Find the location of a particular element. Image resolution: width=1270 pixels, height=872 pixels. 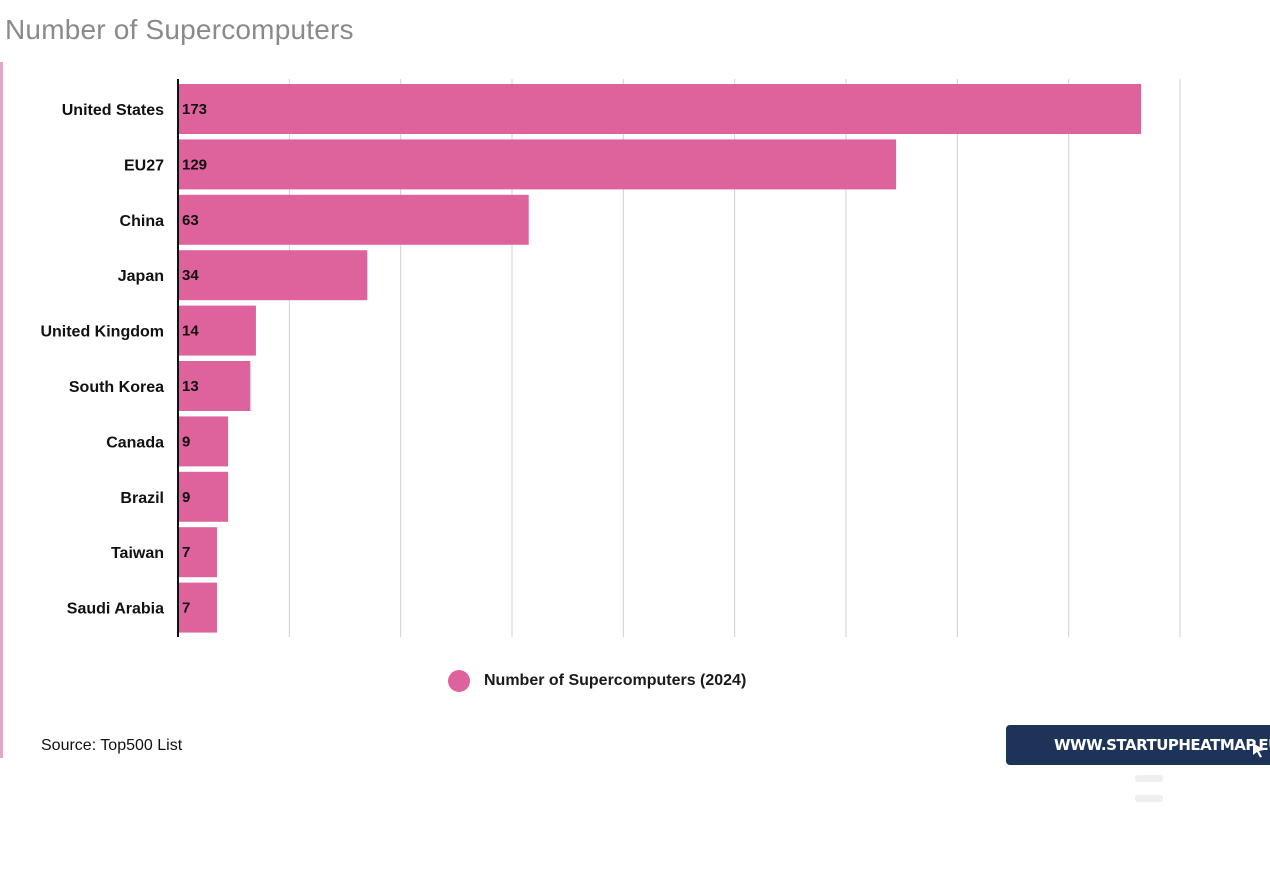

category-label: Canada is located at coordinates (135, 442).